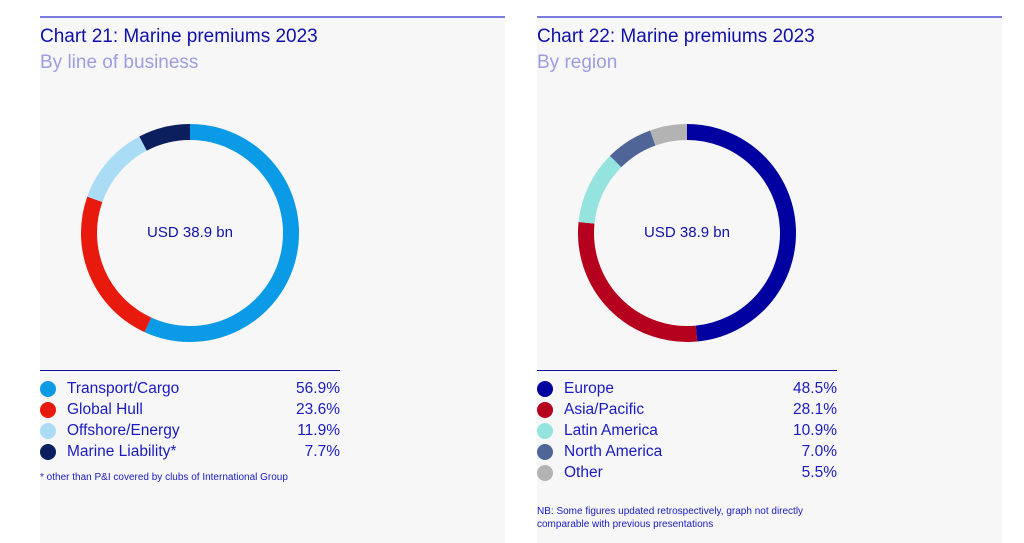  What do you see at coordinates (676, 36) in the screenshot?
I see `chart-title: Chart 22: Marine premiums 2023` at bounding box center [676, 36].